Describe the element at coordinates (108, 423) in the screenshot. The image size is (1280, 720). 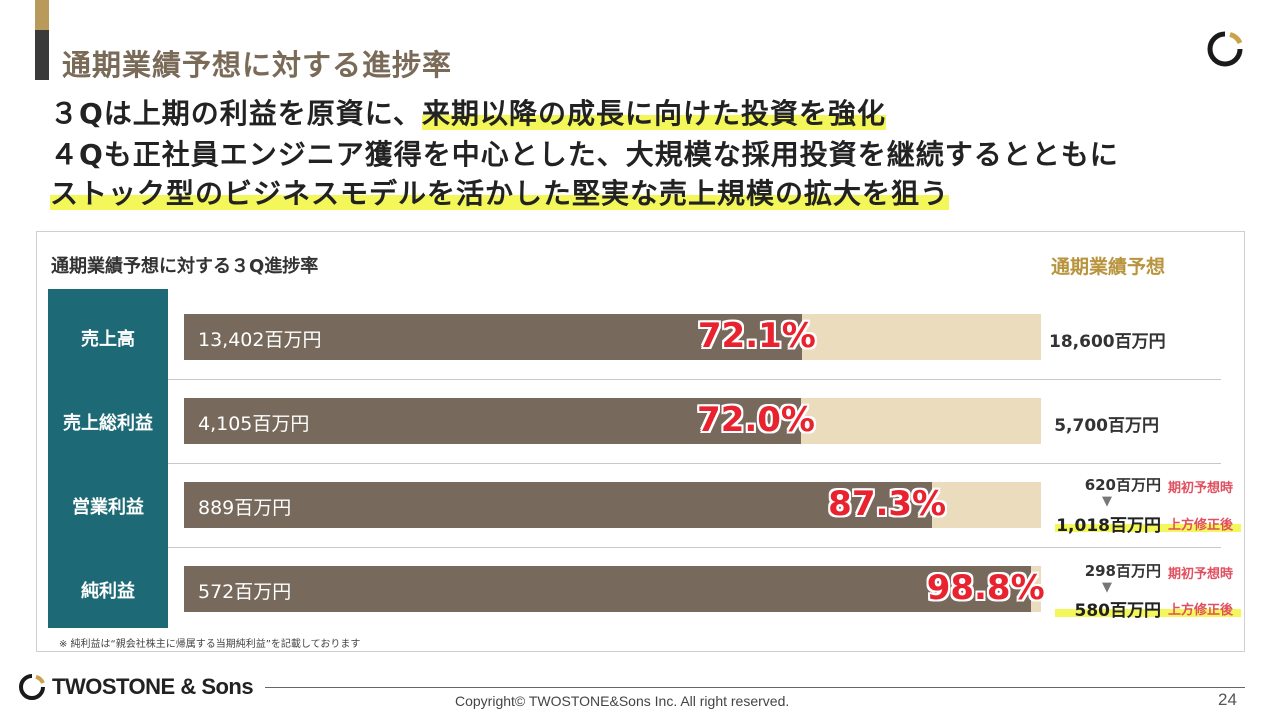
I see `category-label-gross-profit: 売上総利益` at that location.